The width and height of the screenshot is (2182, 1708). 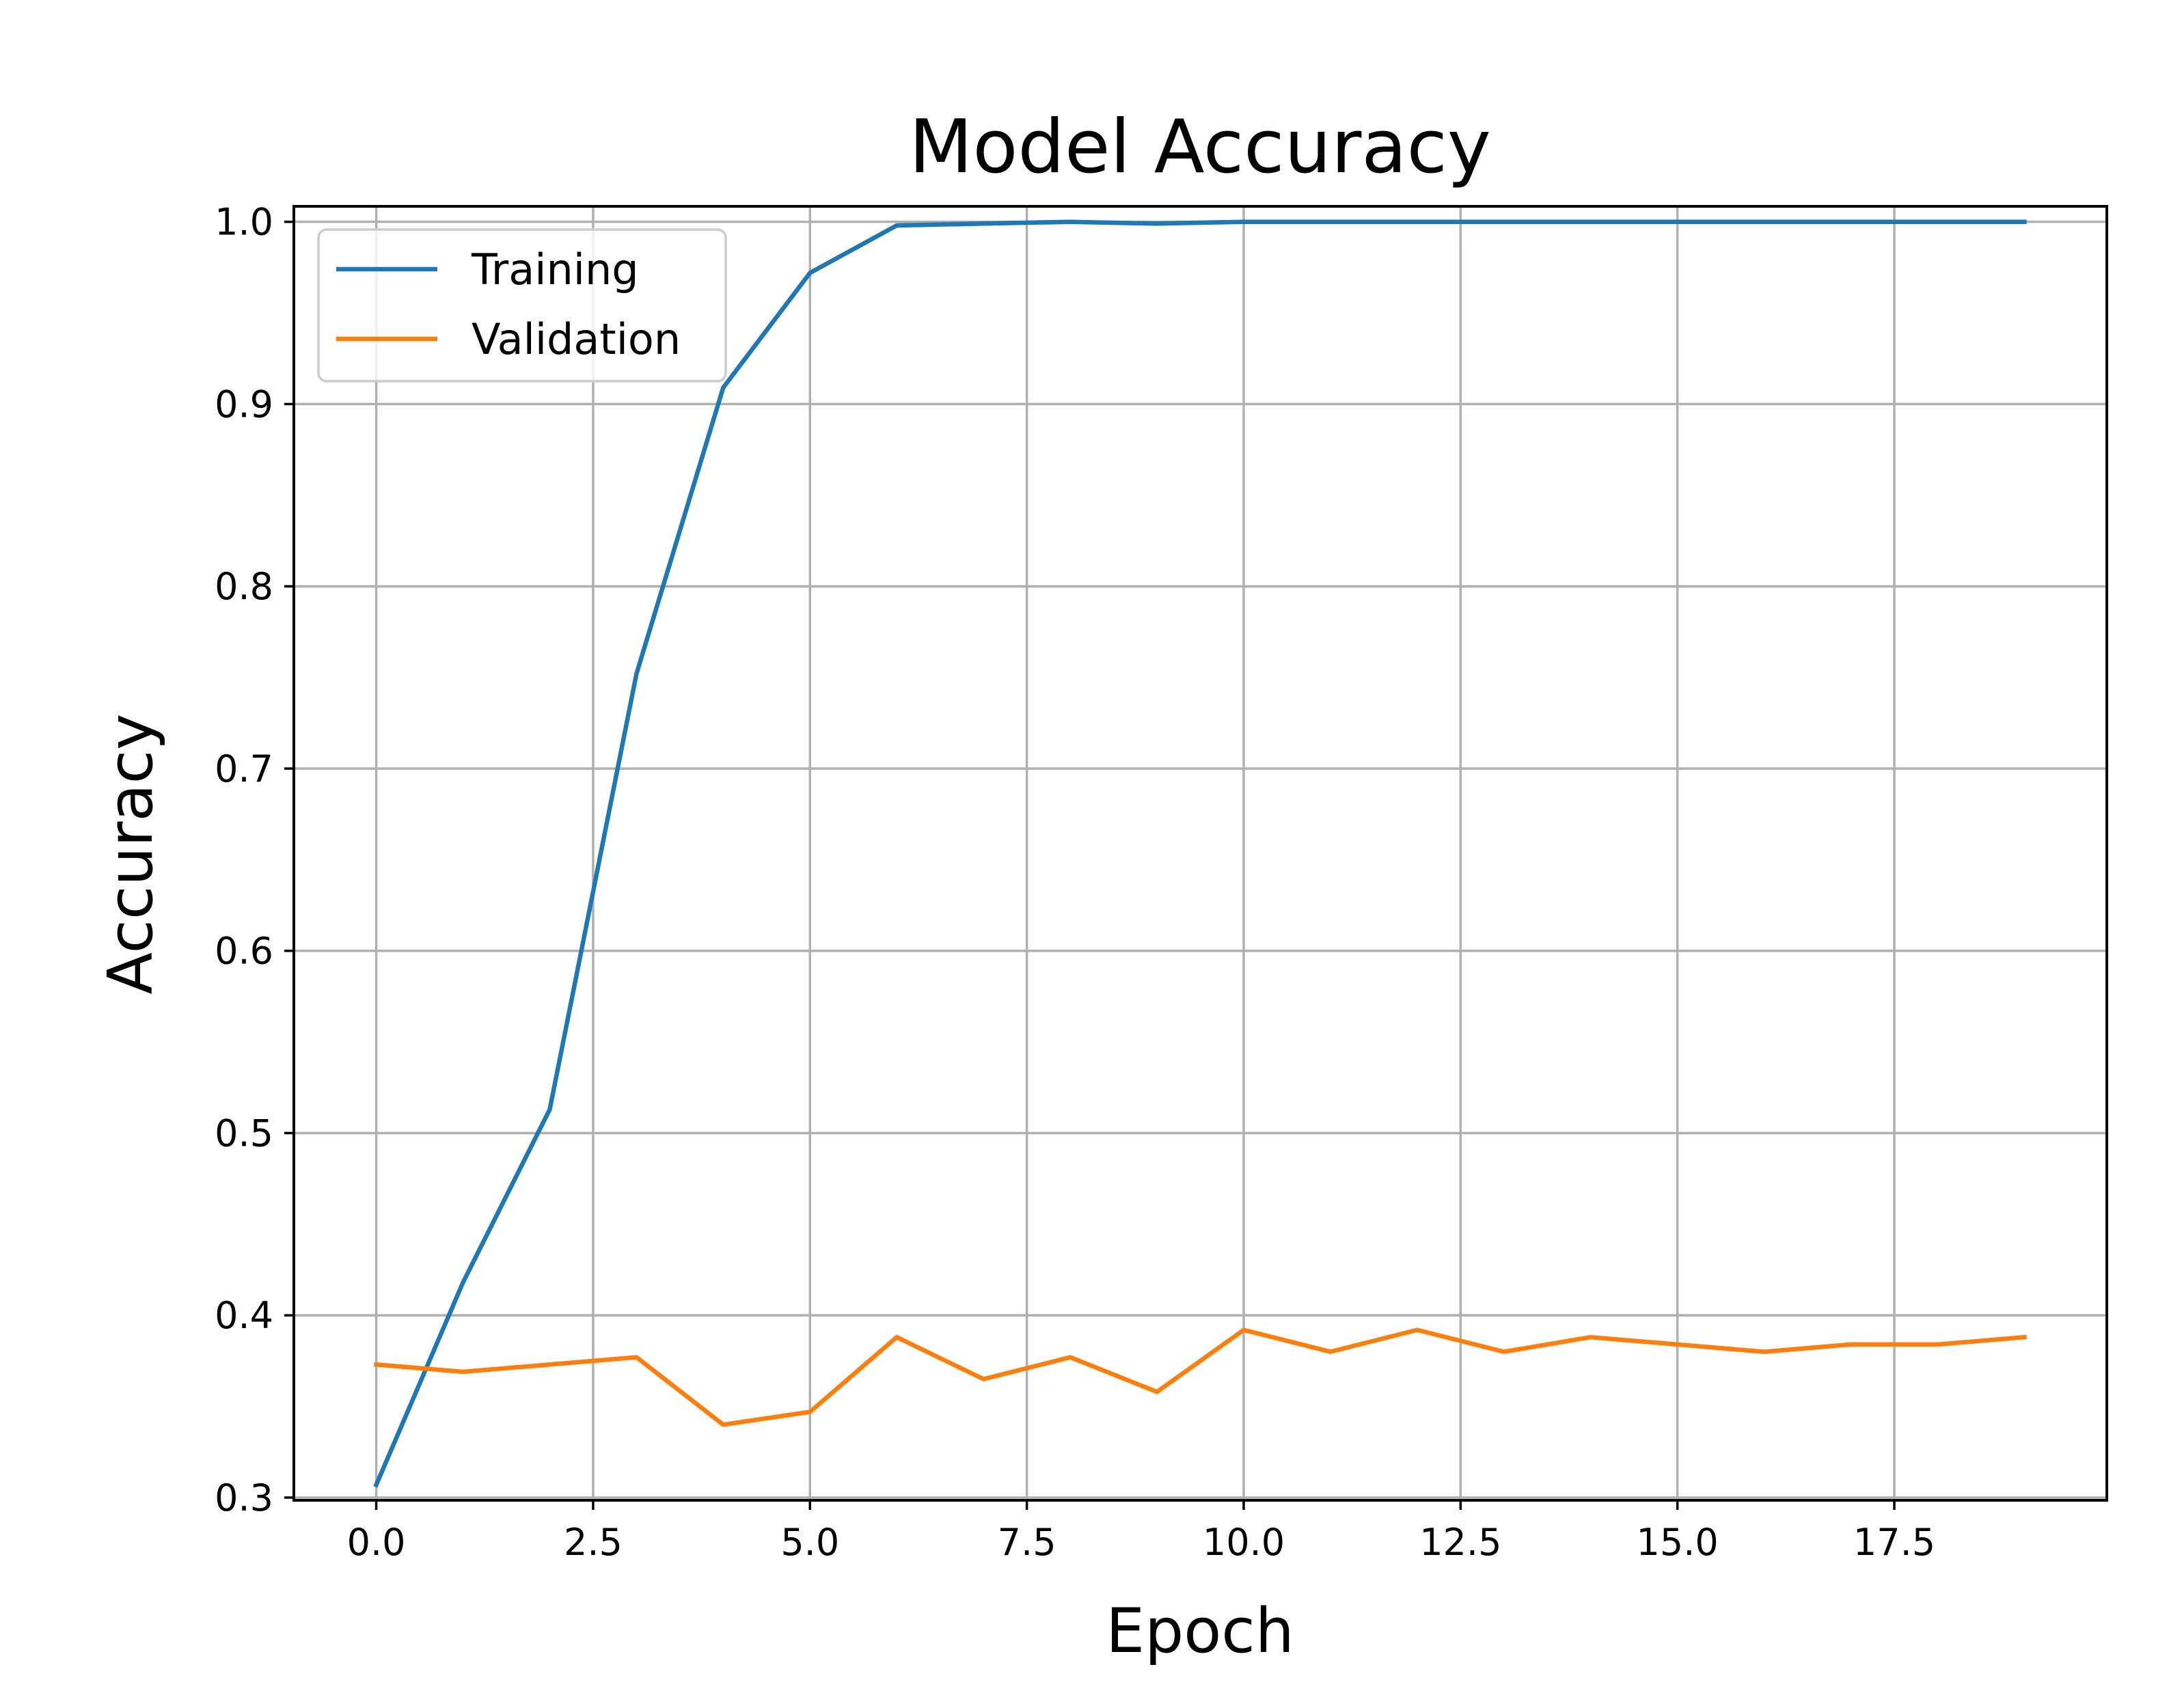 What do you see at coordinates (555, 270) in the screenshot?
I see `legend-label-training: Training` at bounding box center [555, 270].